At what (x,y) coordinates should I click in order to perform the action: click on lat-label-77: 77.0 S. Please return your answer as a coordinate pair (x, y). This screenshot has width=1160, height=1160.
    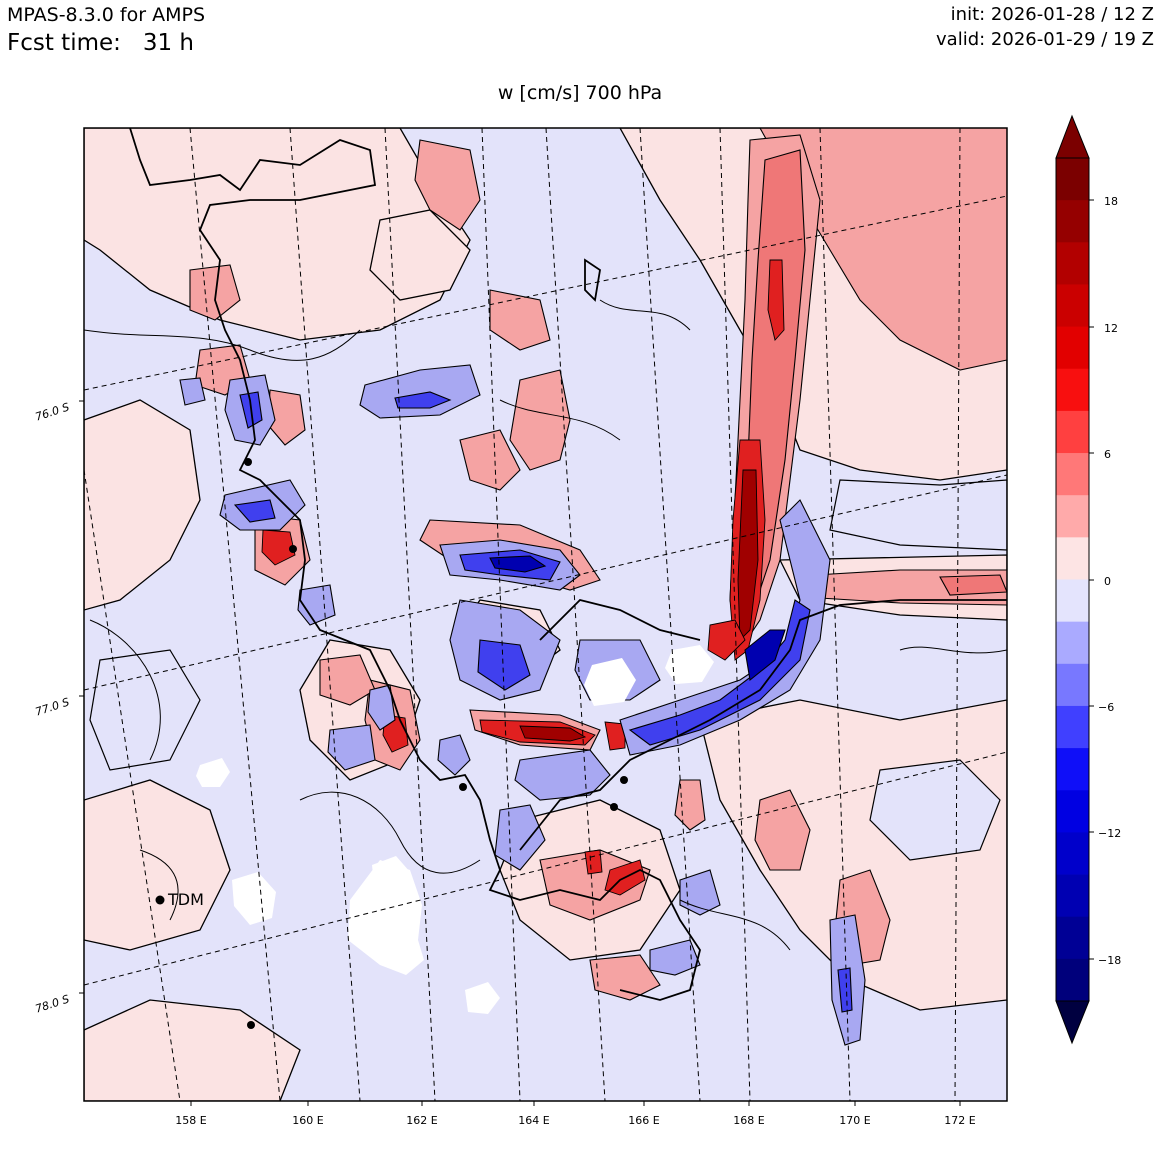
    Looking at the image, I should click on (52, 706).